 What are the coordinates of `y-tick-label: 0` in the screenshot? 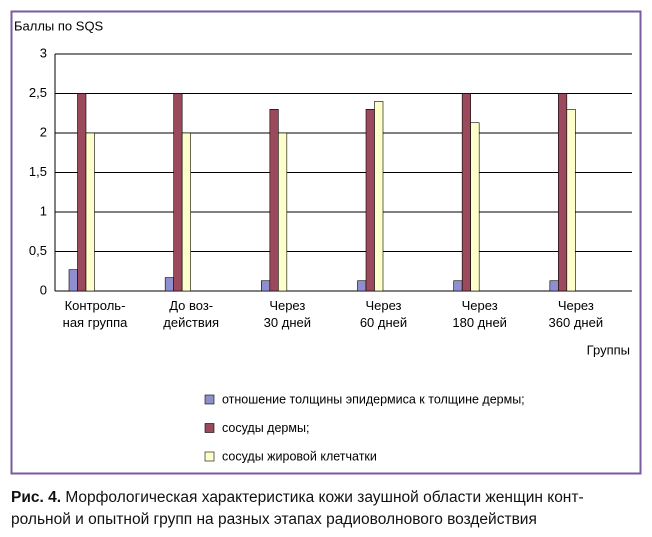 It's located at (43, 289).